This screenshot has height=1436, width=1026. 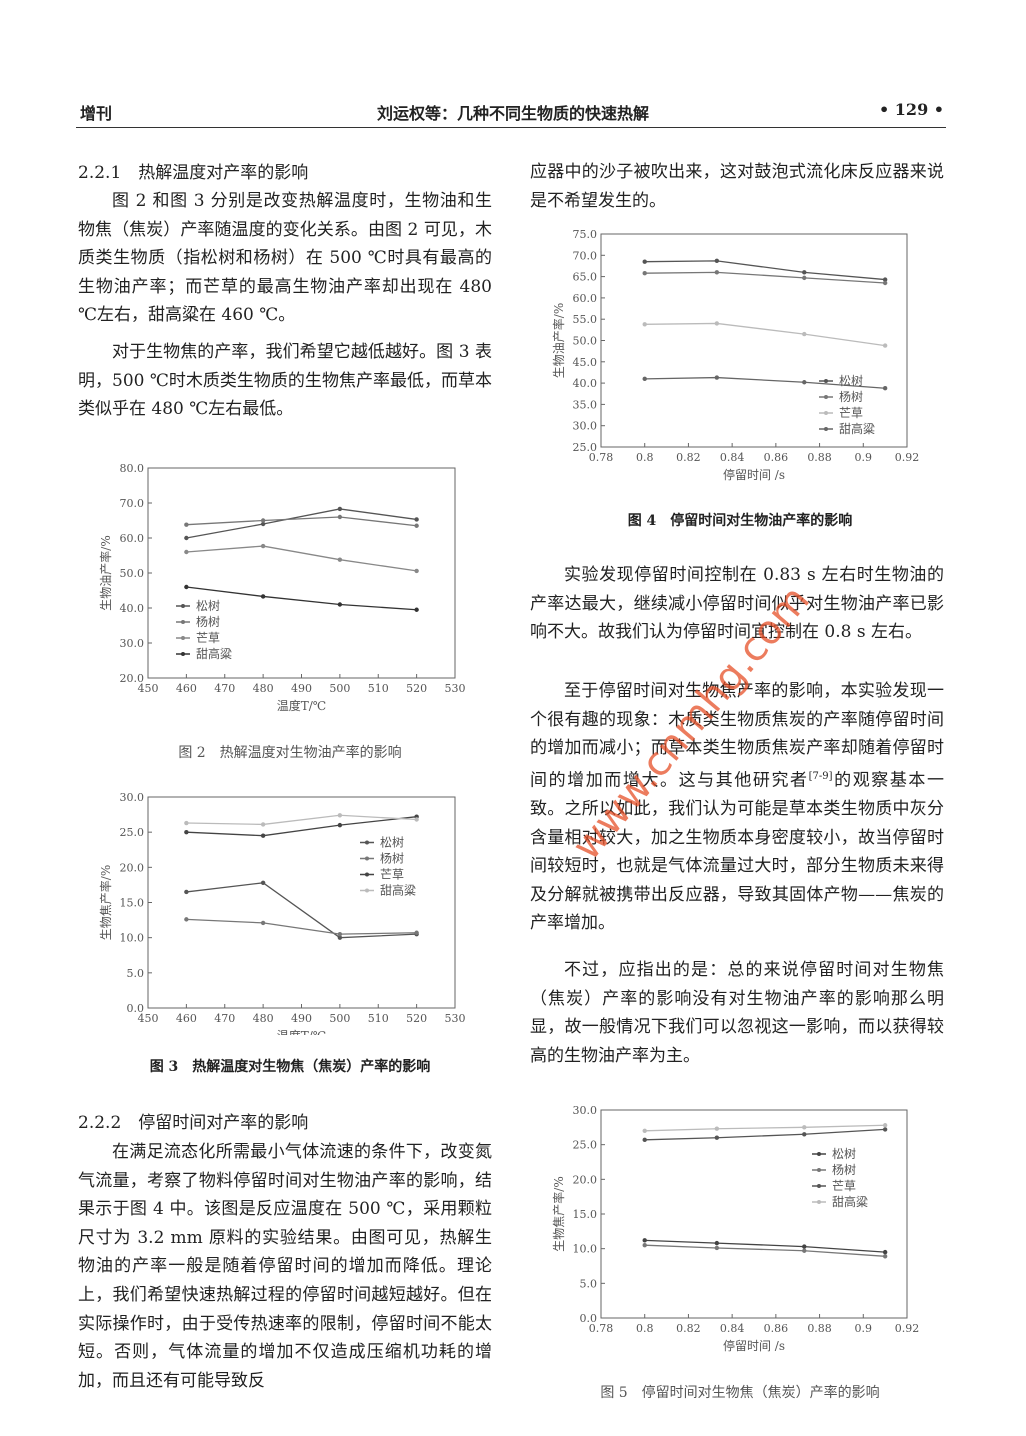 What do you see at coordinates (193, 1123) in the screenshot?
I see `heading: 2.2.2 停留时间对产率的影响` at bounding box center [193, 1123].